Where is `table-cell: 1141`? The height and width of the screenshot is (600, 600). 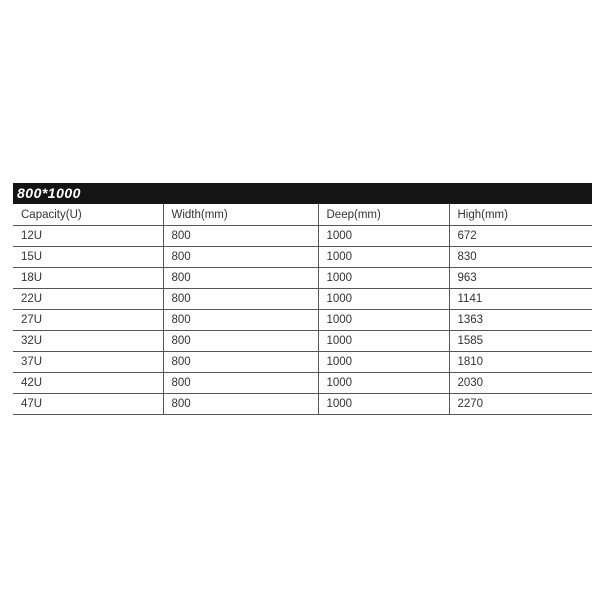
table-cell: 1141 is located at coordinates (520, 299).